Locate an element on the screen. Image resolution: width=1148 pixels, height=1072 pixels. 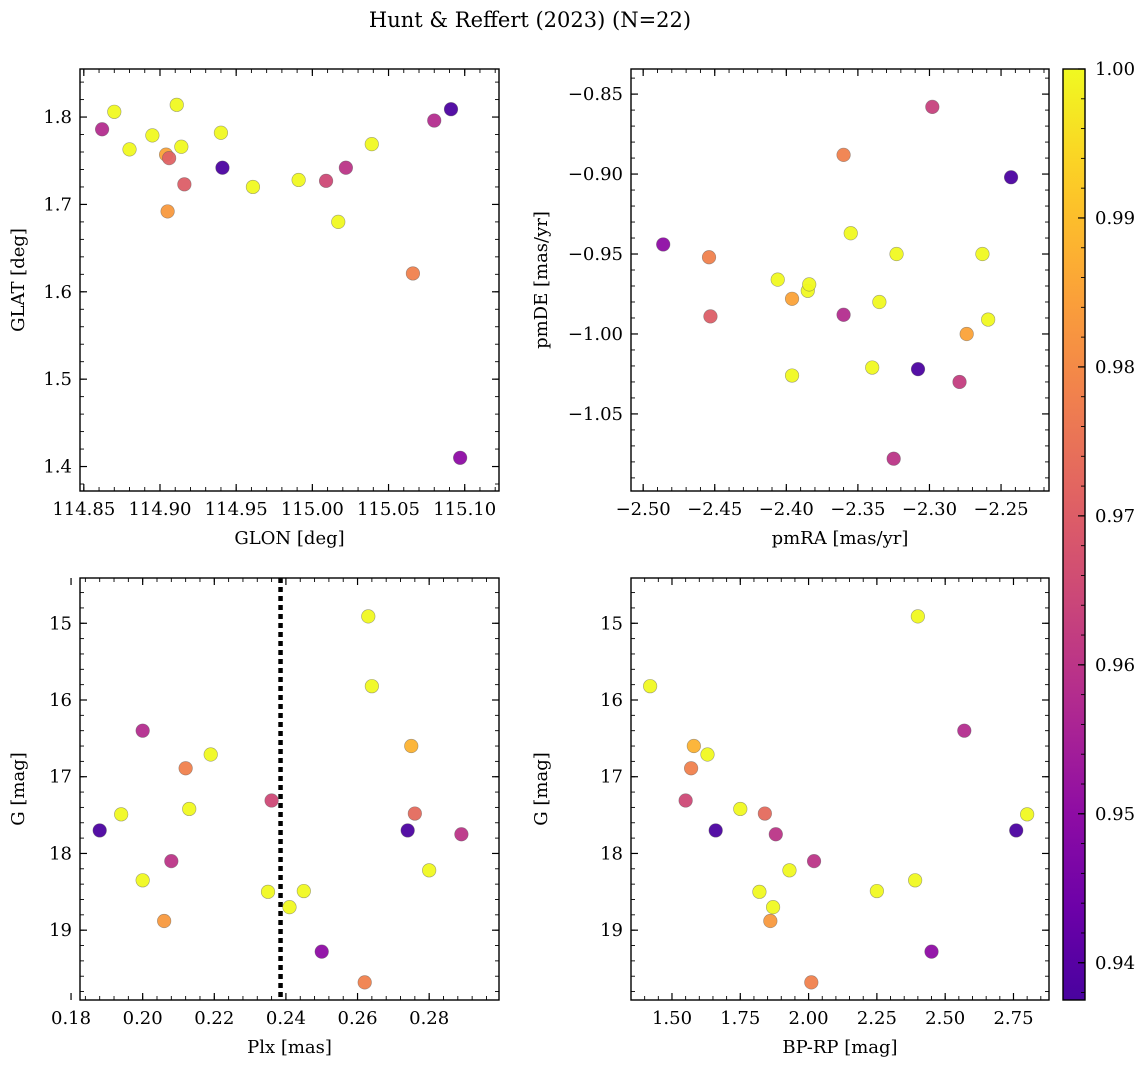
y-tick-label: 18 is located at coordinates (611, 853).